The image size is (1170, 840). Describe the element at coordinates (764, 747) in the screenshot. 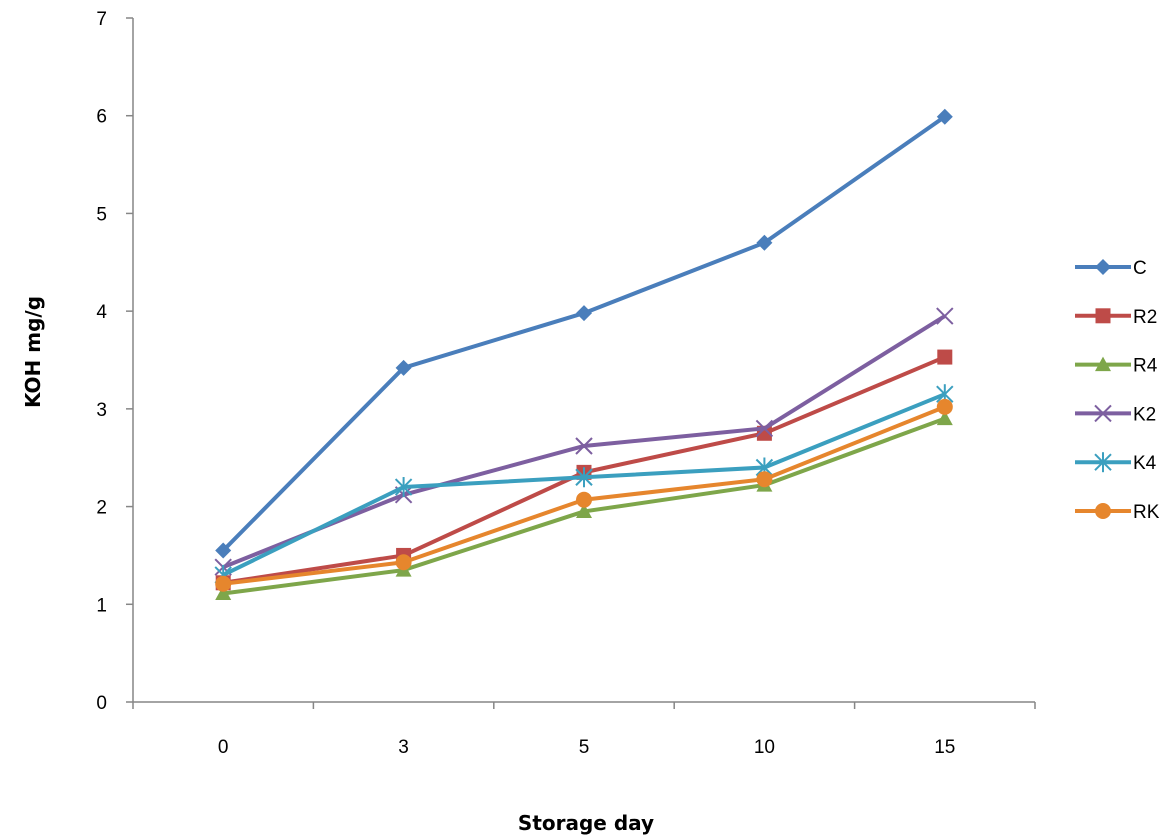

I see `x-tick-label: 10` at that location.